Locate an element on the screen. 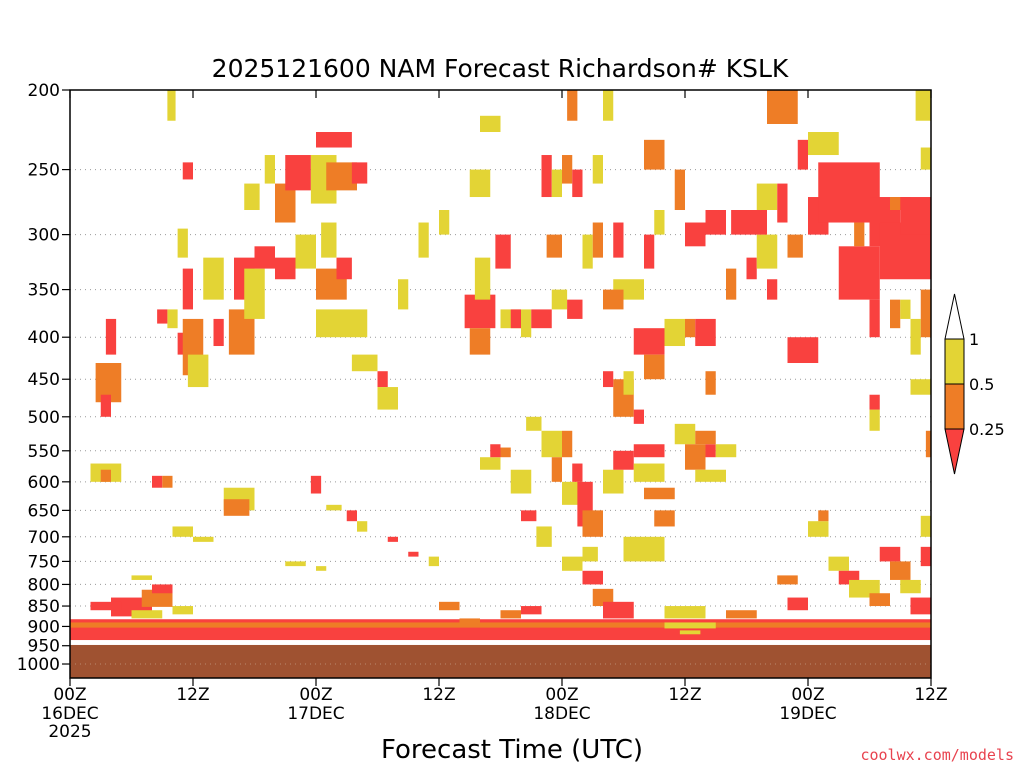 This screenshot has height=768, width=1024. y-tick-label: 200 is located at coordinates (44, 91).